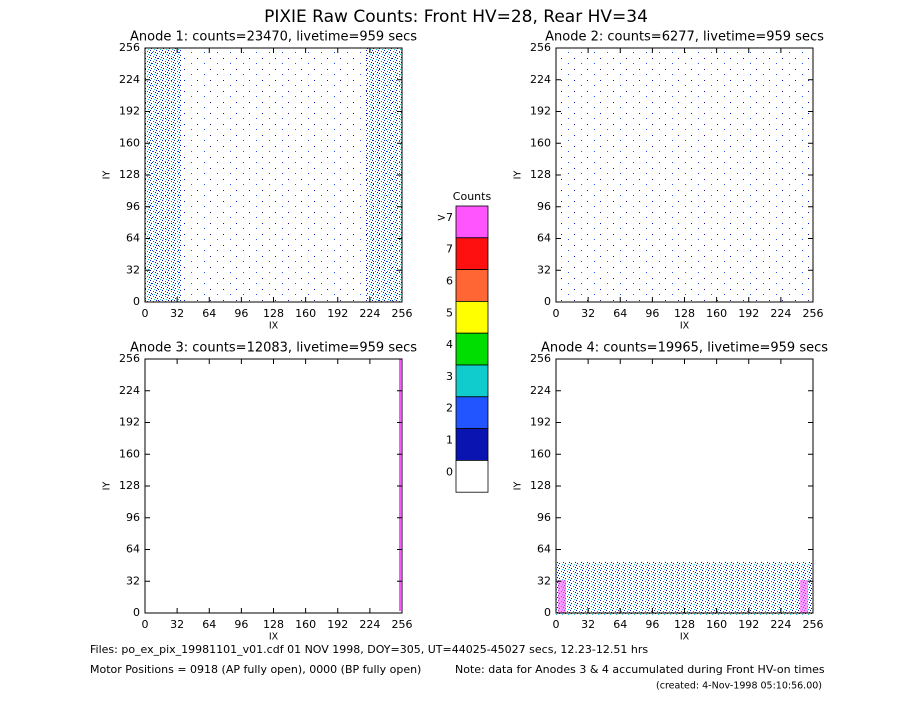  Describe the element at coordinates (684, 348) in the screenshot. I see `panel-title: Anode 4: counts=19965, livetime=959 secs` at that location.